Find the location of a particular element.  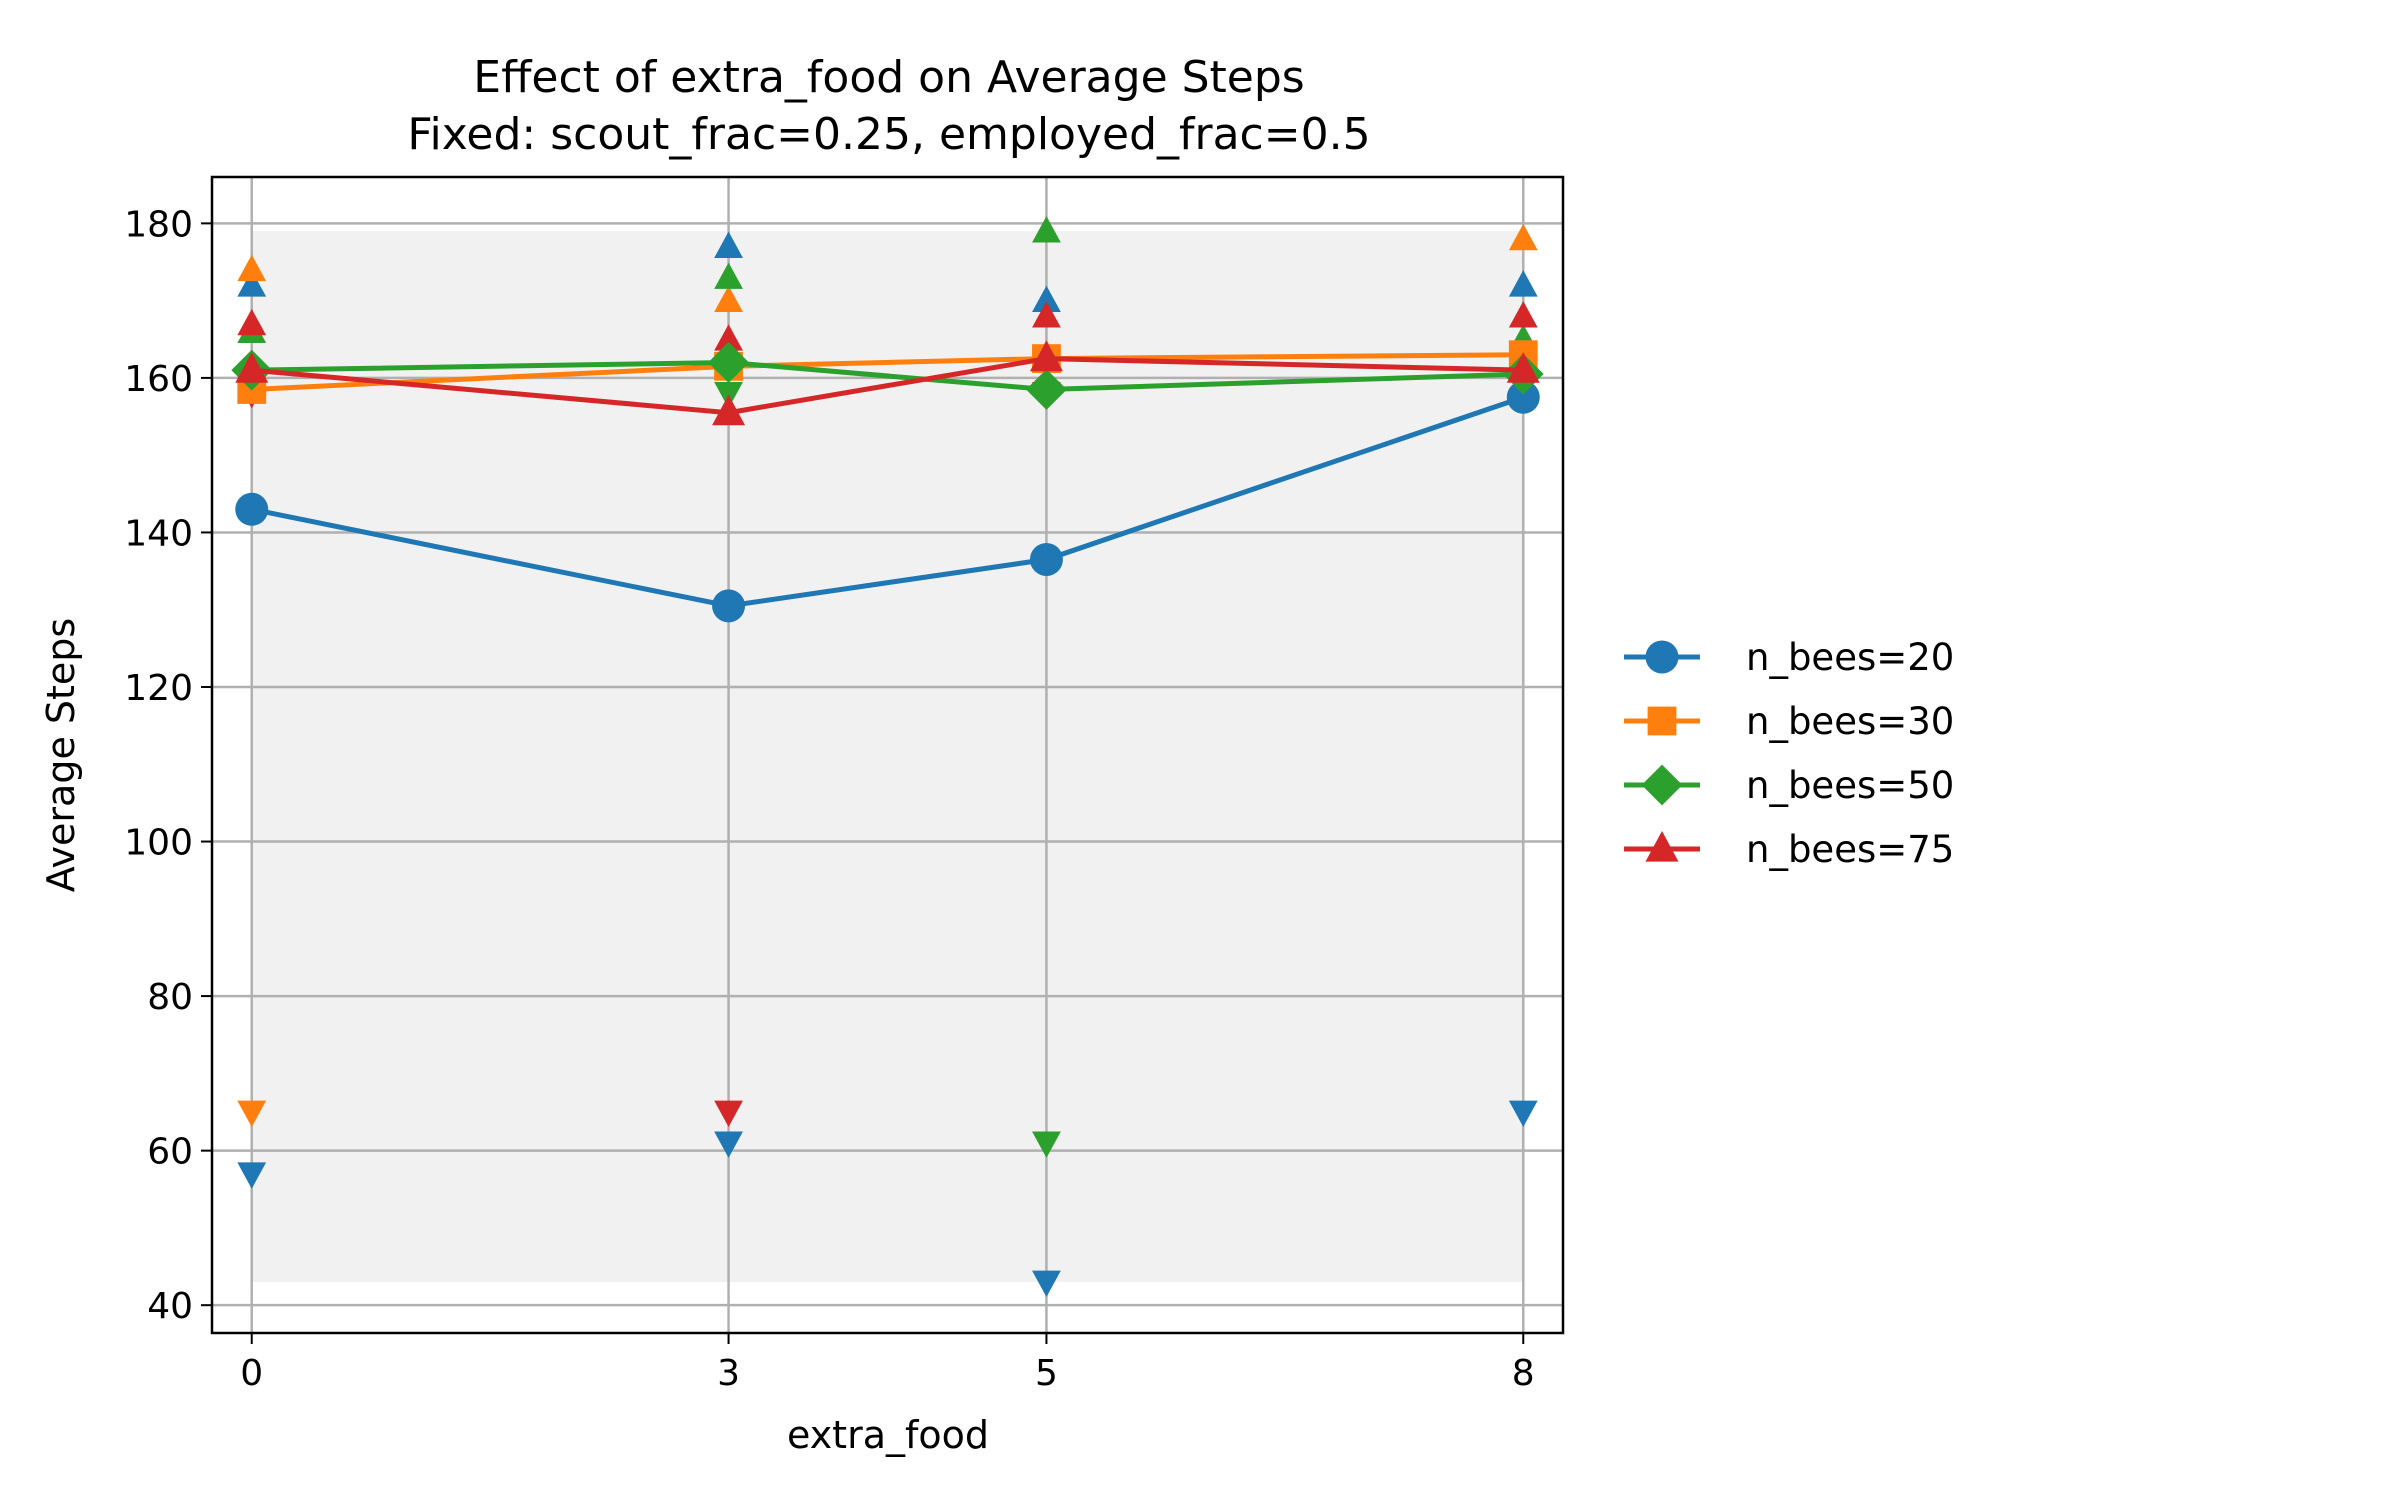

legend-item: n_bees=20 is located at coordinates (1789, 657).